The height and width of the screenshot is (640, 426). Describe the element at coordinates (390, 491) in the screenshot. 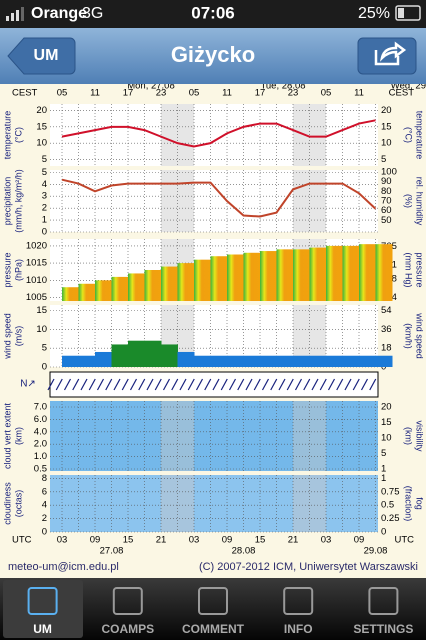

I see `y2-tick-label: 0.75` at that location.